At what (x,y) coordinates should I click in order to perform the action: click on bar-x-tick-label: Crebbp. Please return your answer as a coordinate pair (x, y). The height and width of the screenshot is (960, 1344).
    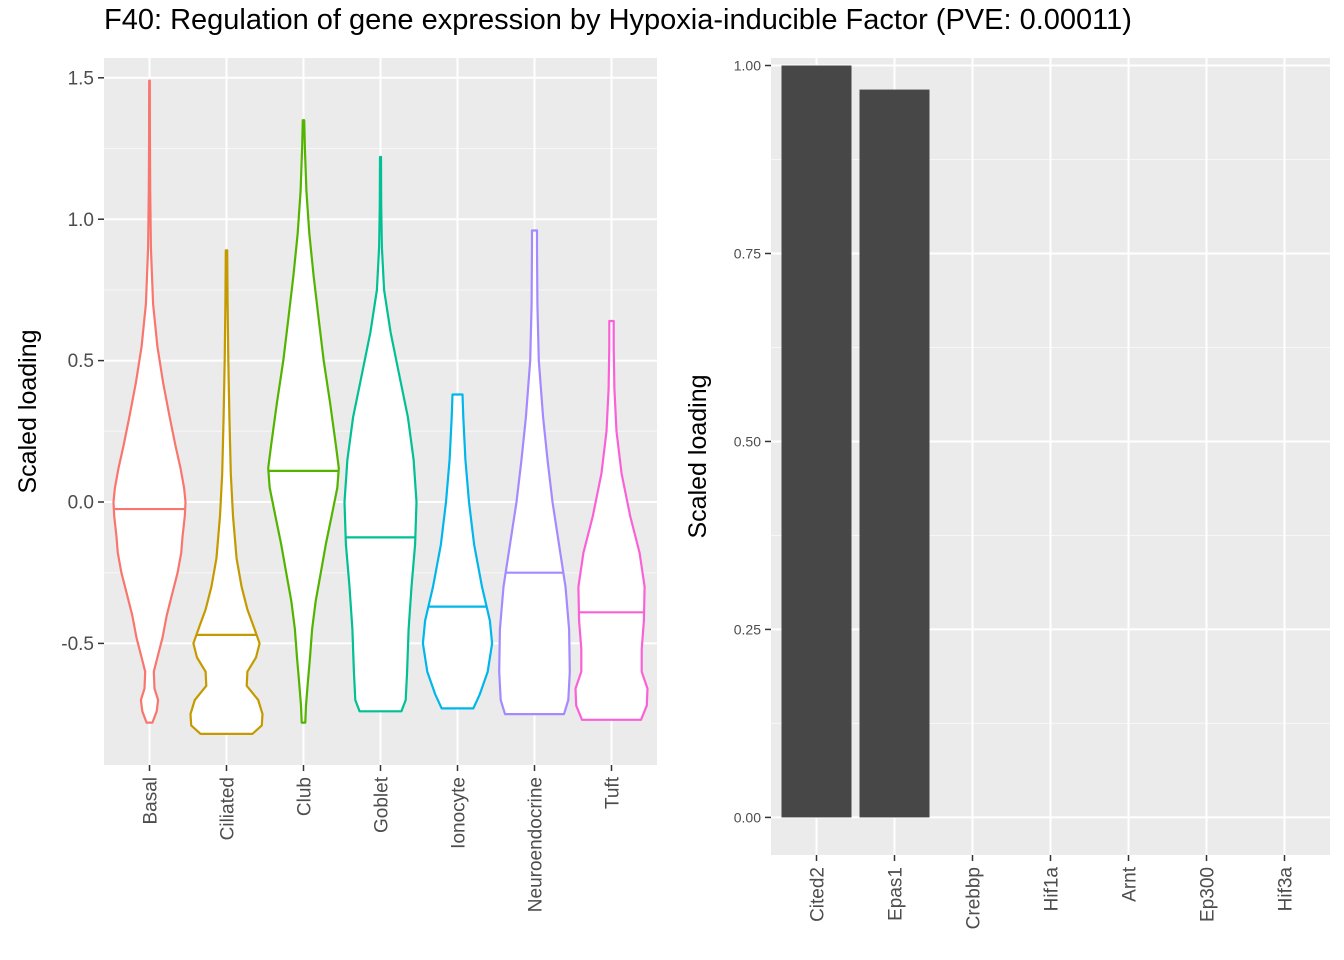
    Looking at the image, I should click on (974, 898).